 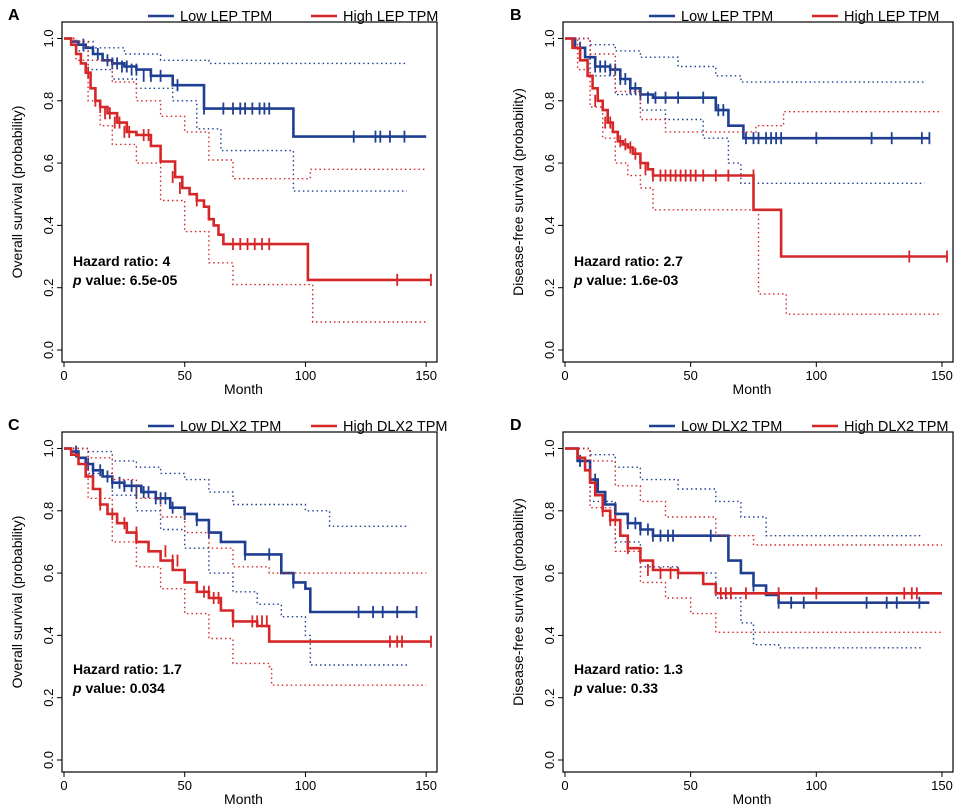 I want to click on p-value-text: p value: 1.6e-03, so click(x=626, y=280).